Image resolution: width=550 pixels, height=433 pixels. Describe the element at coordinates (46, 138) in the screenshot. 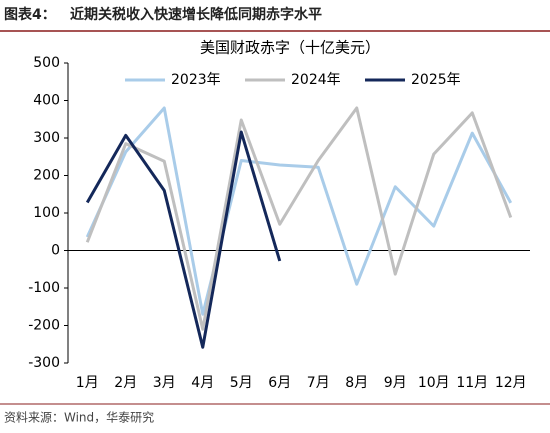

I see `y-tick-label: 300` at that location.